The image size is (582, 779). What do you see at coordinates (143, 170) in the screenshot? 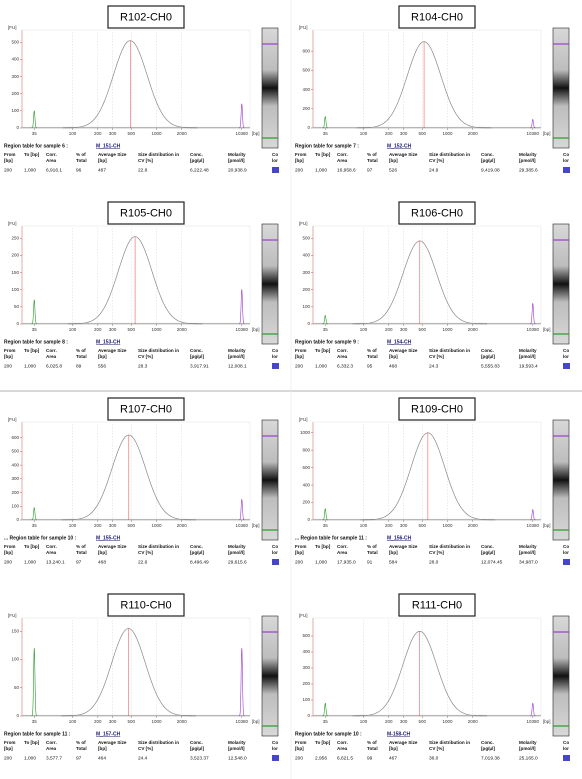
I see `table-cell: 22.8` at bounding box center [143, 170].